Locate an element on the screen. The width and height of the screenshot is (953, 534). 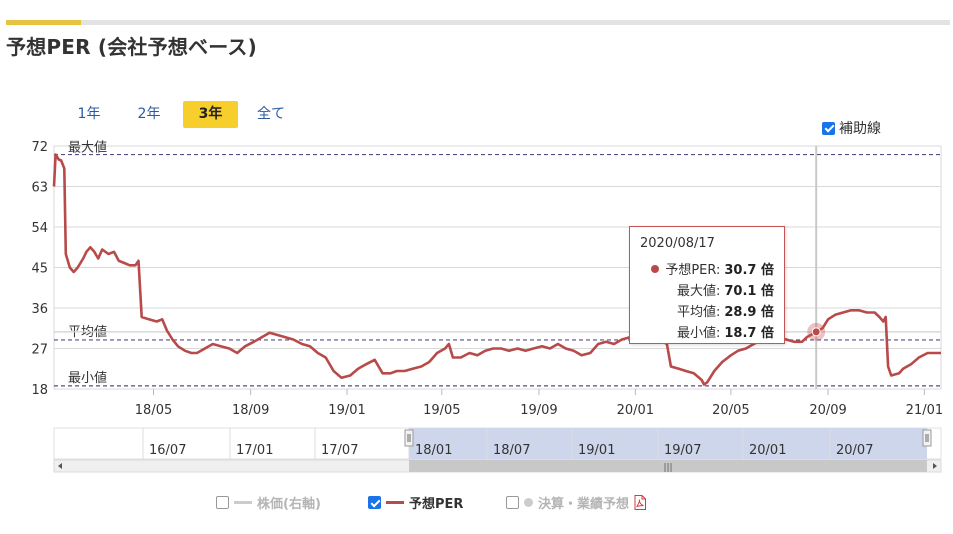
scroll-left-arrow-icon is located at coordinates (60, 466).